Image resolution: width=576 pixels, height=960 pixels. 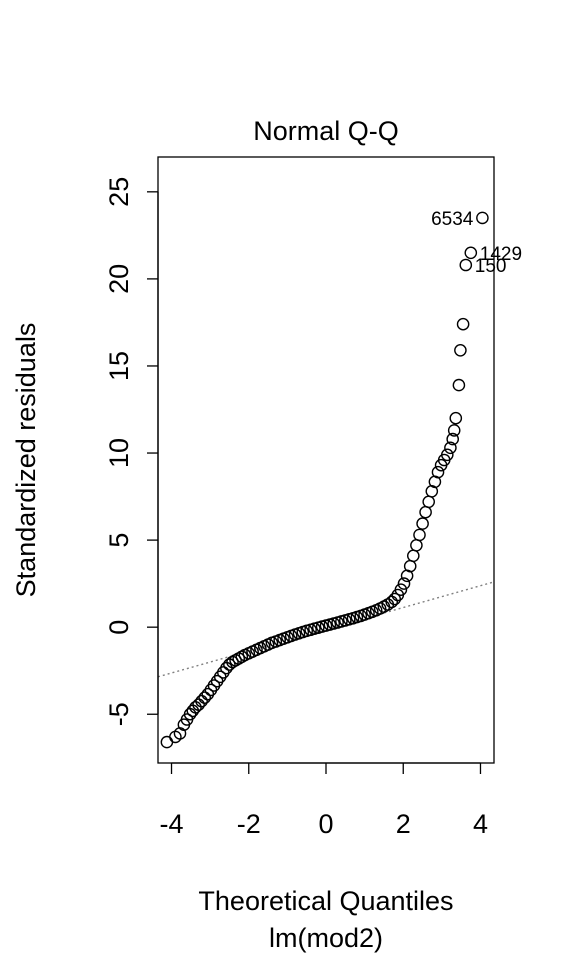 What do you see at coordinates (403, 824) in the screenshot?
I see `x-tick-label: 2` at bounding box center [403, 824].